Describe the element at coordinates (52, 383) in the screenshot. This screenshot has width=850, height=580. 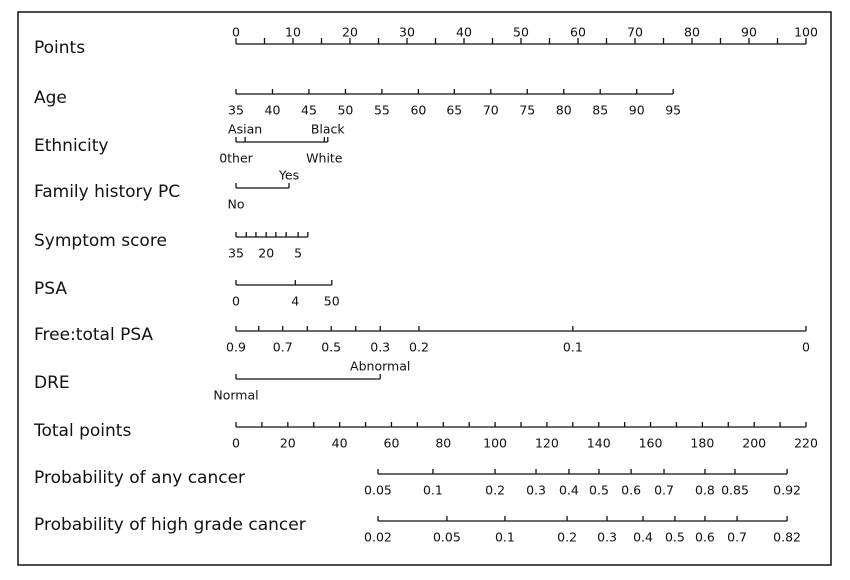
I see `row-label: DRE` at that location.